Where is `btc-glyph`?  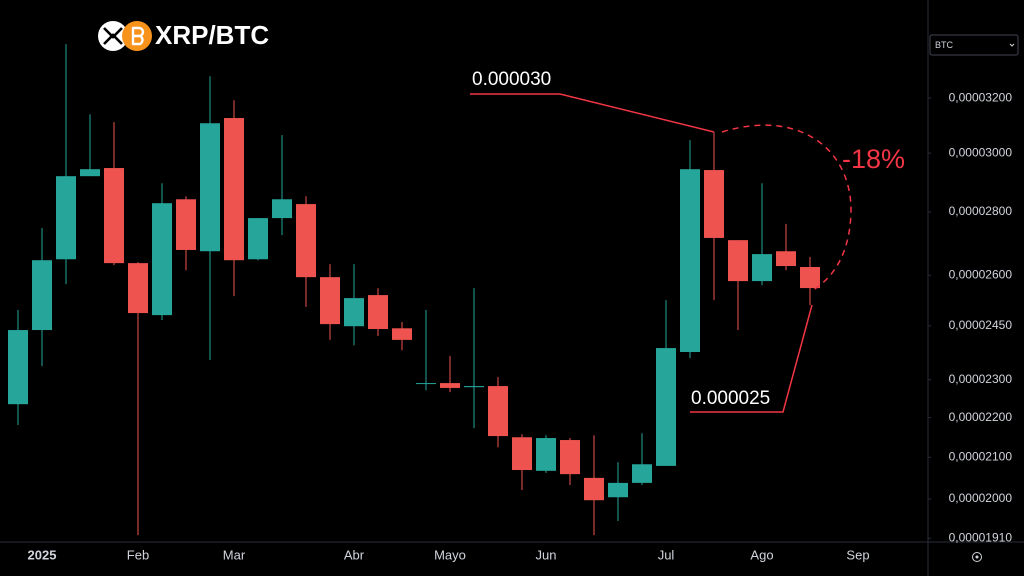
btc-glyph is located at coordinates (138, 36).